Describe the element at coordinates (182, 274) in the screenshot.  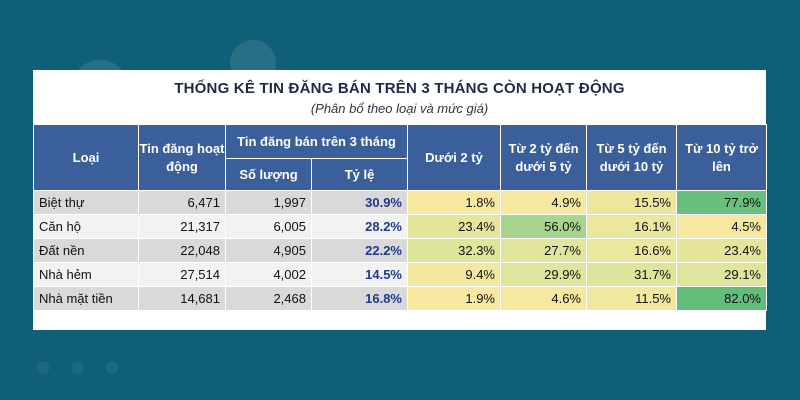
I see `cell-active: 27,514` at that location.